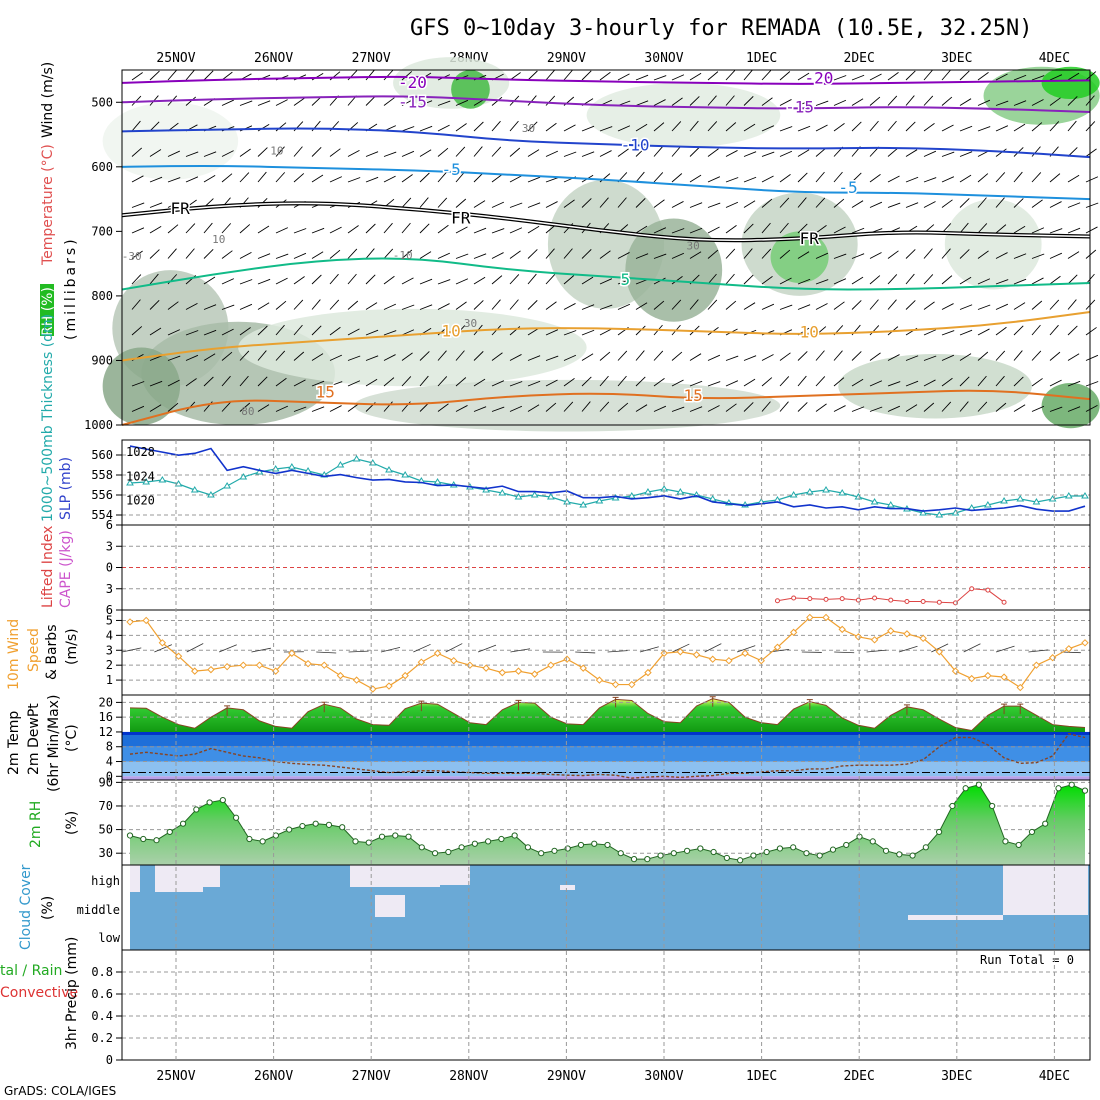  I want to click on temperature-band, so click(606, 754).